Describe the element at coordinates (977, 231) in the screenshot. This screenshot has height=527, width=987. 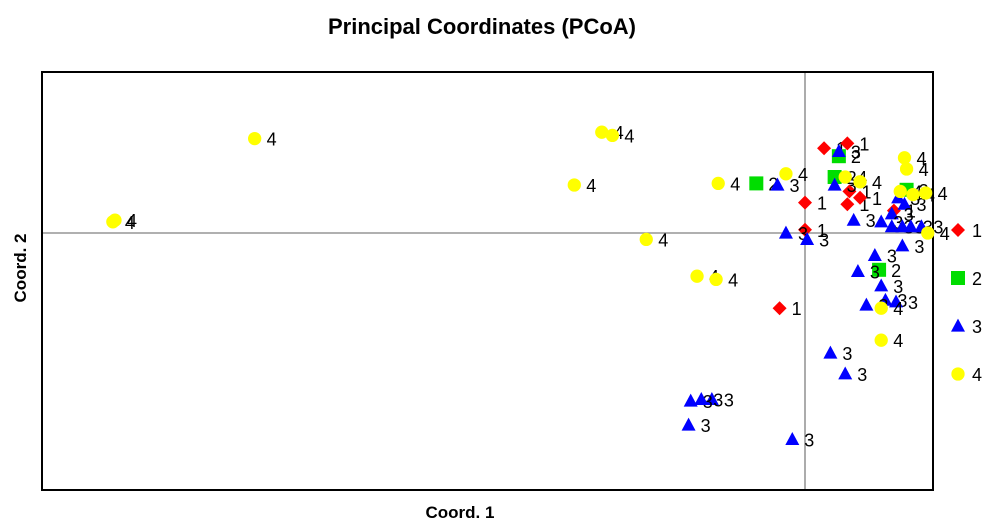
I see `legend-label-1: 1` at that location.